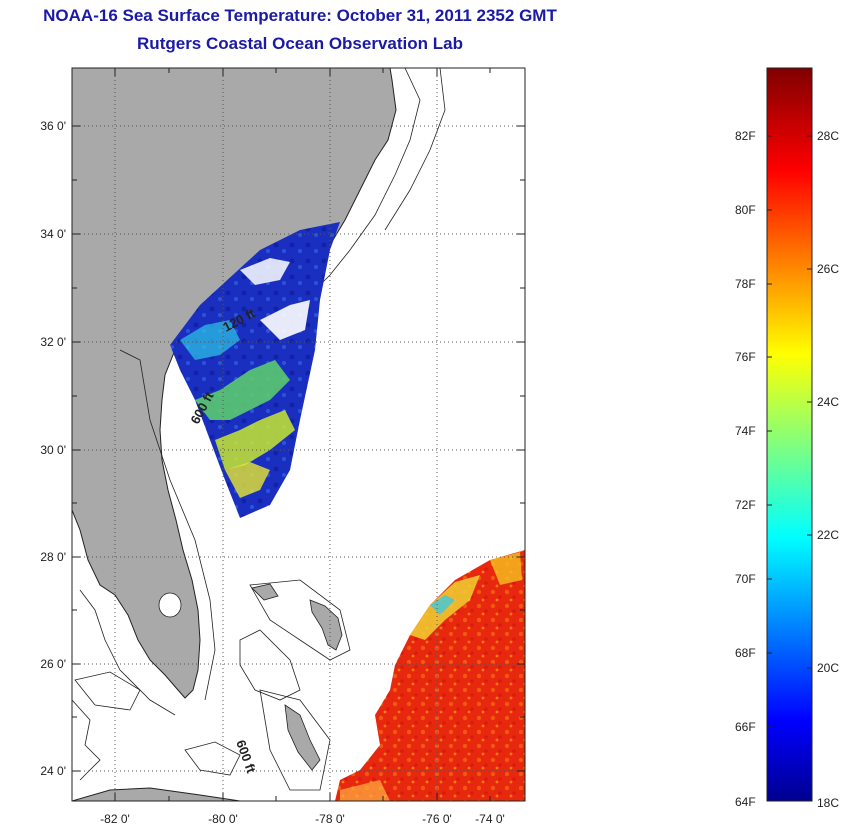  Describe the element at coordinates (53, 234) in the screenshot. I see `lat-label-34: 34 0'` at that location.